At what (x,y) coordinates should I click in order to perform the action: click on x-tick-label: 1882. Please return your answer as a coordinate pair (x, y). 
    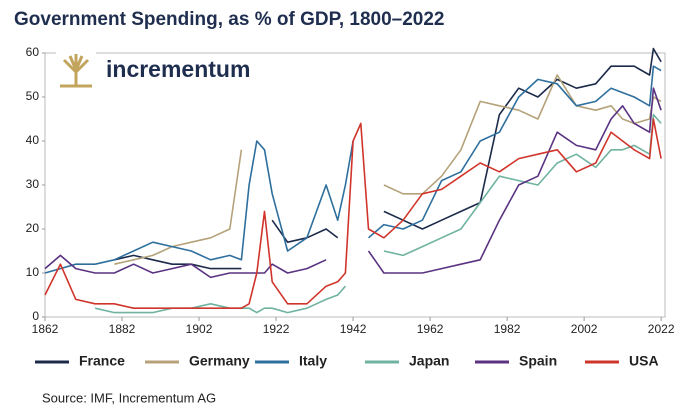
    Looking at the image, I should click on (122, 329).